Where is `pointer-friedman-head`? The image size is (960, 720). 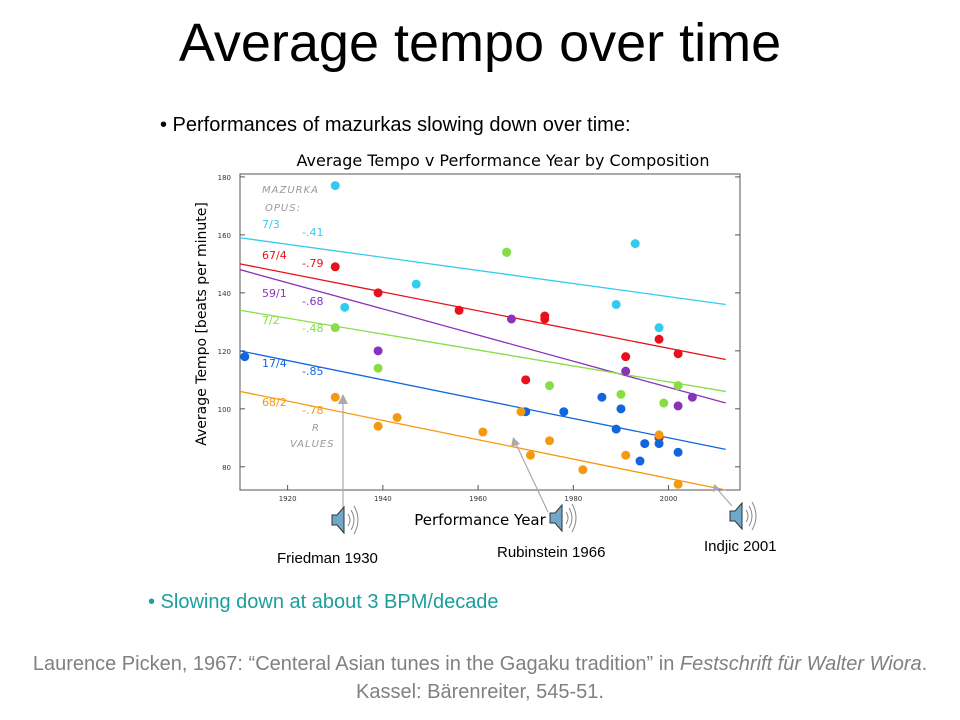
pointer-friedman-head is located at coordinates (343, 399).